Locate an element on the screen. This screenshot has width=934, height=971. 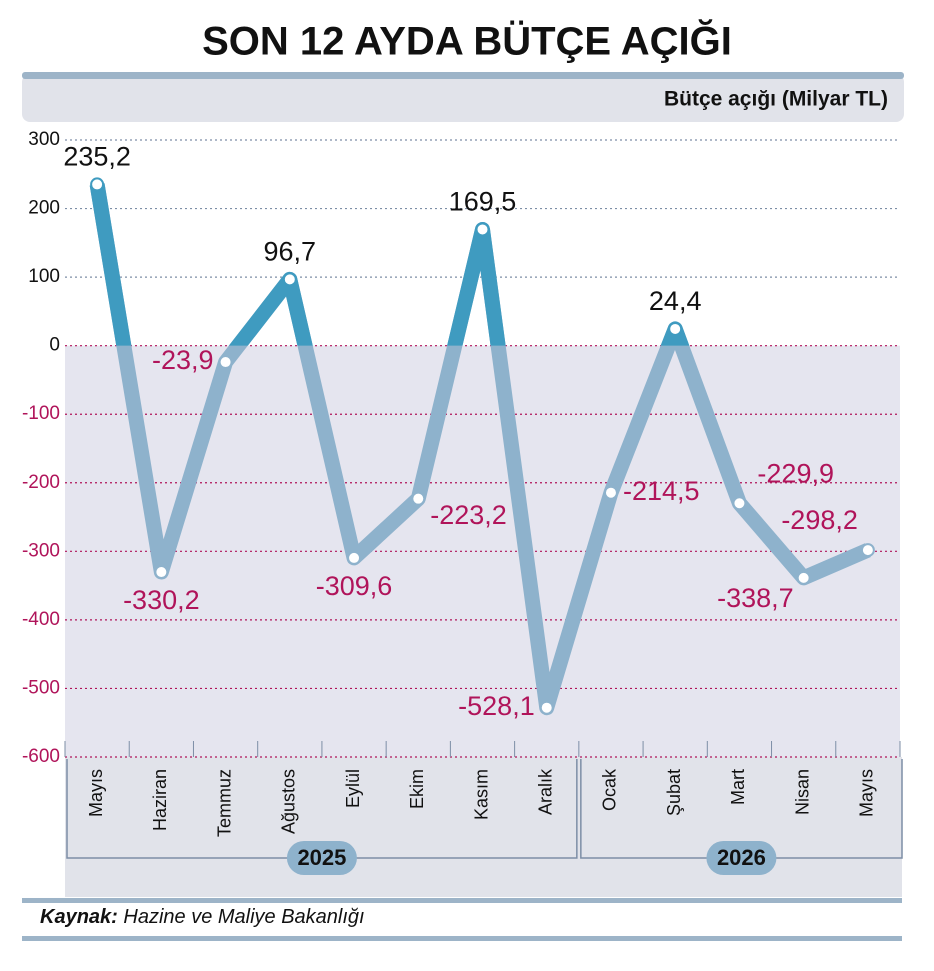
x-tick-label: Şubat is located at coordinates (674, 792).